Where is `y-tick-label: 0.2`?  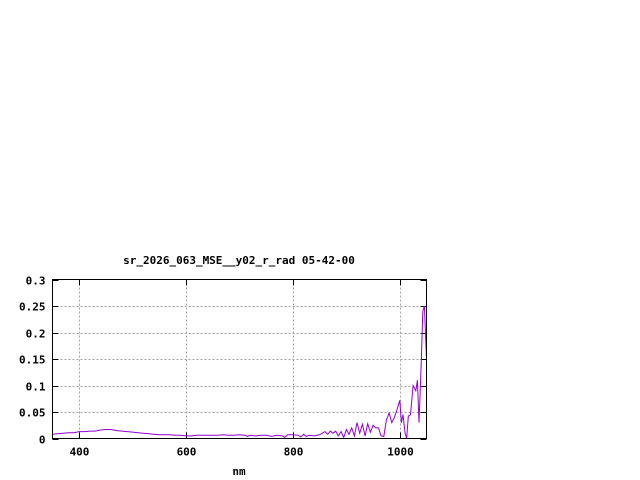 y-tick-label: 0.2 is located at coordinates (36, 334).